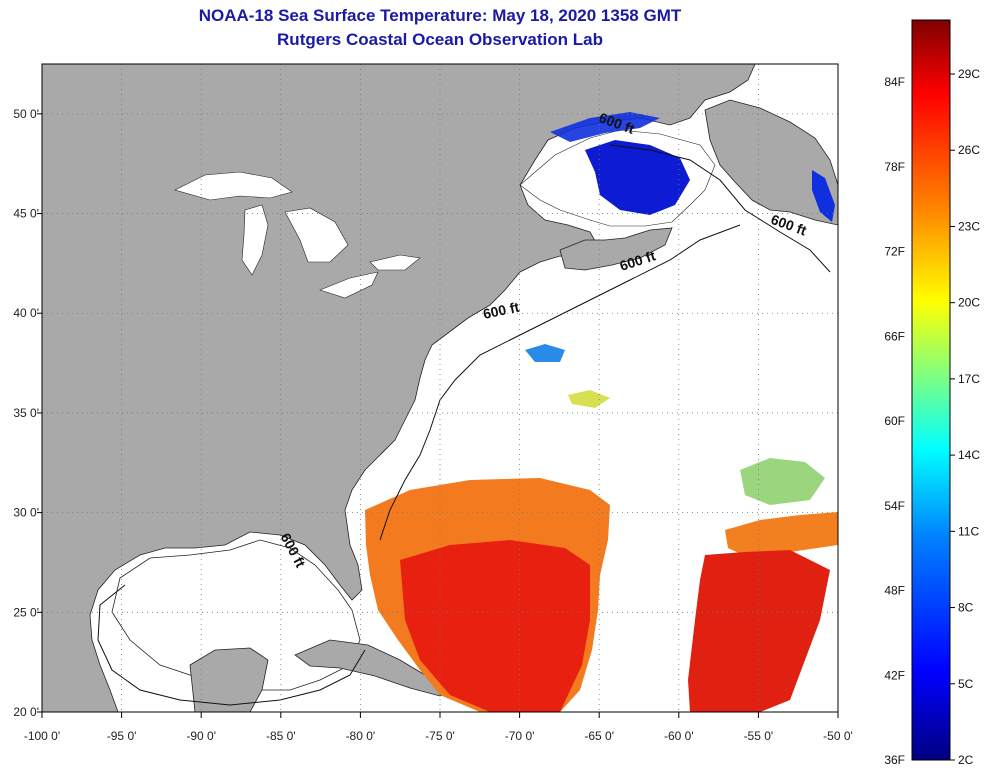 Image resolution: width=984 pixels, height=770 pixels. What do you see at coordinates (894, 82) in the screenshot?
I see `colorbar-f-label: 84F` at bounding box center [894, 82].